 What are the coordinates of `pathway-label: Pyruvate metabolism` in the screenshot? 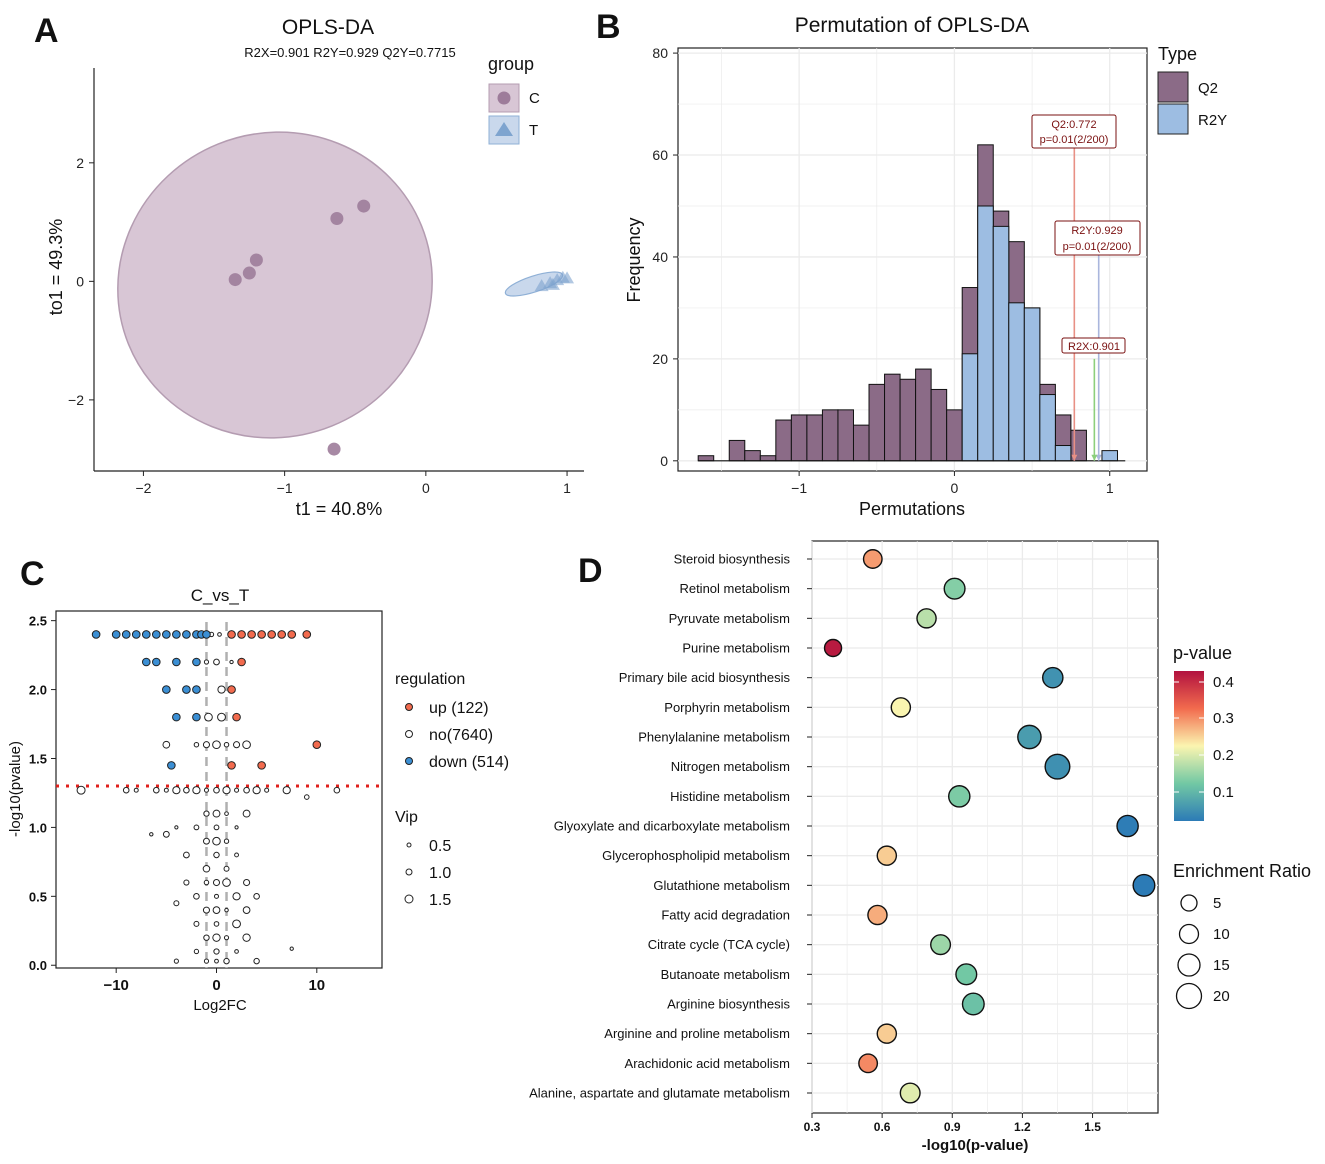 It's located at (729, 618).